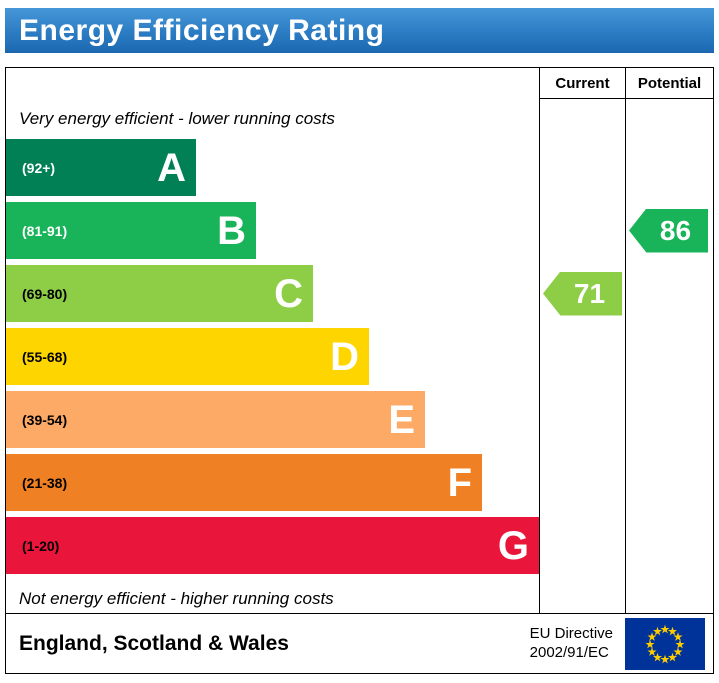 The width and height of the screenshot is (719, 683). I want to click on band-range-label: (39-54), so click(45, 419).